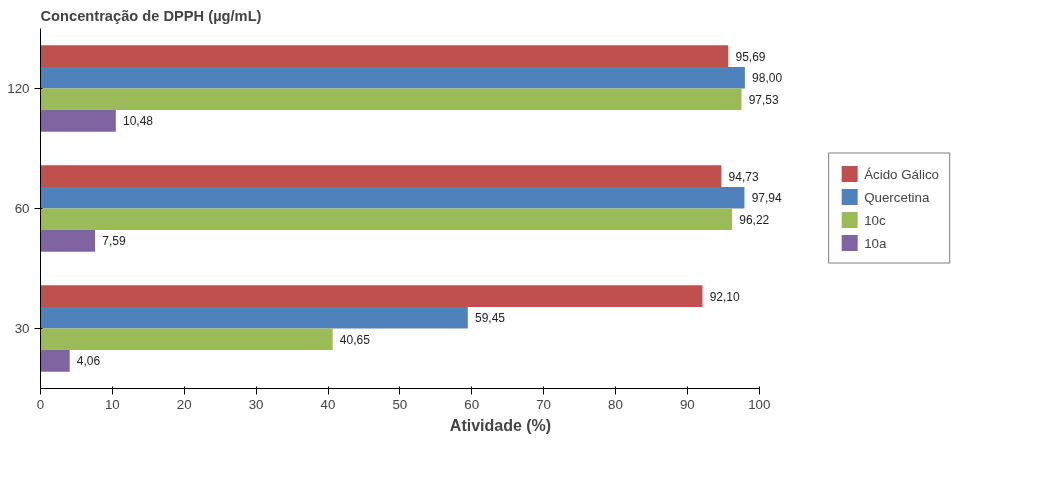 The image size is (1056, 497). I want to click on y-tick-label: 60, so click(22, 208).